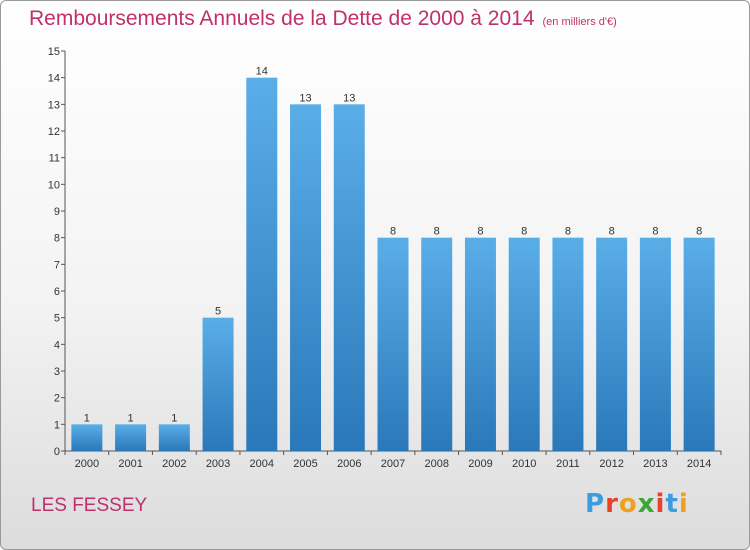  What do you see at coordinates (57, 399) in the screenshot?
I see `y-tick-label: 2` at bounding box center [57, 399].